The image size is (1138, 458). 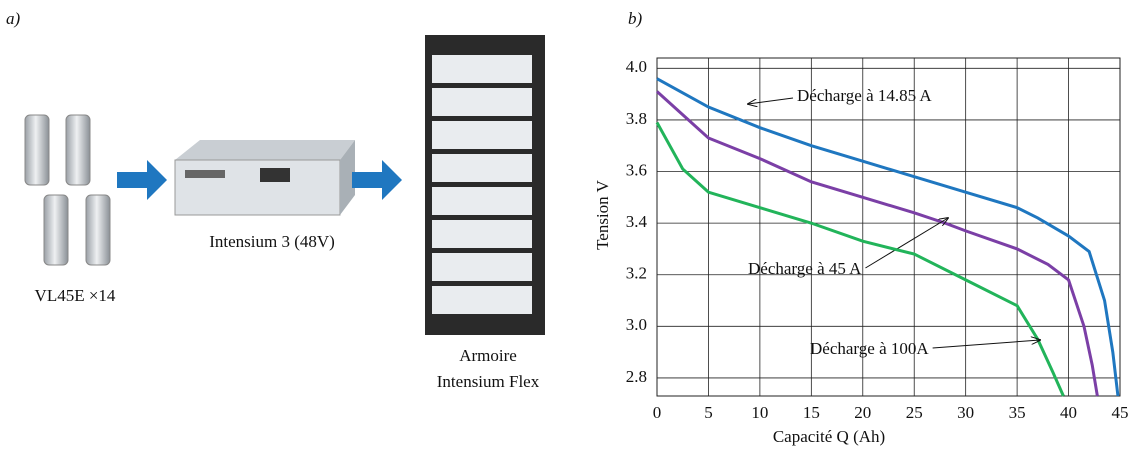 I want to click on panel-label: b), so click(x=635, y=18).